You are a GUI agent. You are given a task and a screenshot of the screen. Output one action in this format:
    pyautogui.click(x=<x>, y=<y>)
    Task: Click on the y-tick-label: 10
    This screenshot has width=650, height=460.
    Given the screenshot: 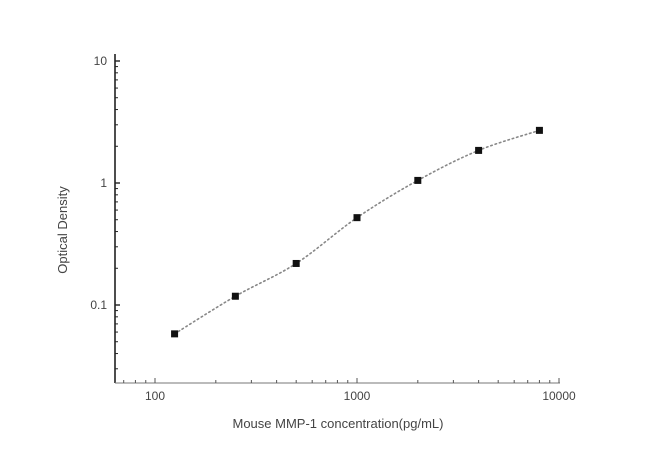 What is the action you would take?
    pyautogui.click(x=101, y=61)
    